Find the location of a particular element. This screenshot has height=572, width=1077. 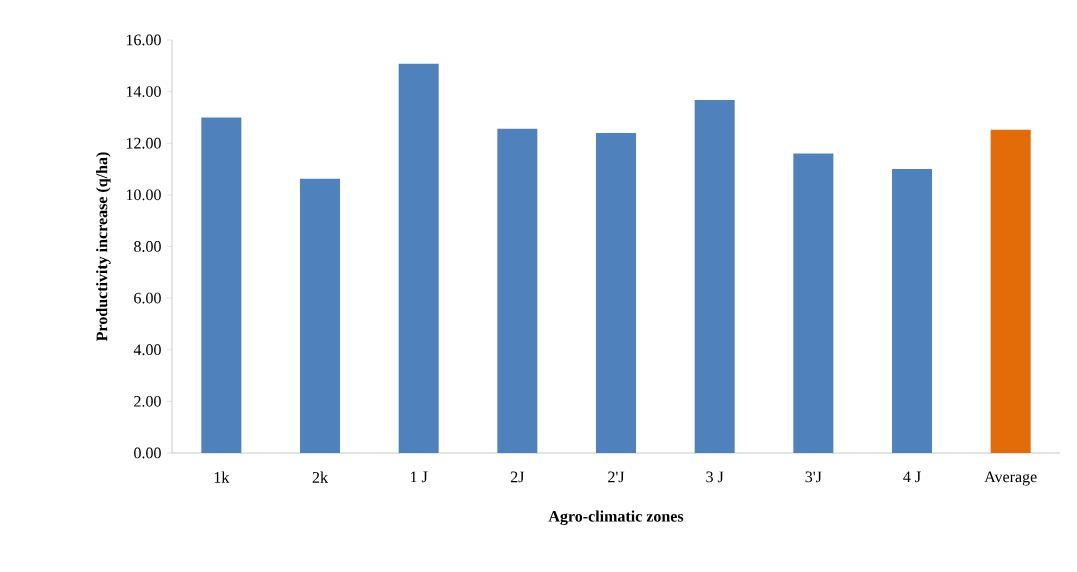

x-tick-label: 4 J is located at coordinates (912, 477).